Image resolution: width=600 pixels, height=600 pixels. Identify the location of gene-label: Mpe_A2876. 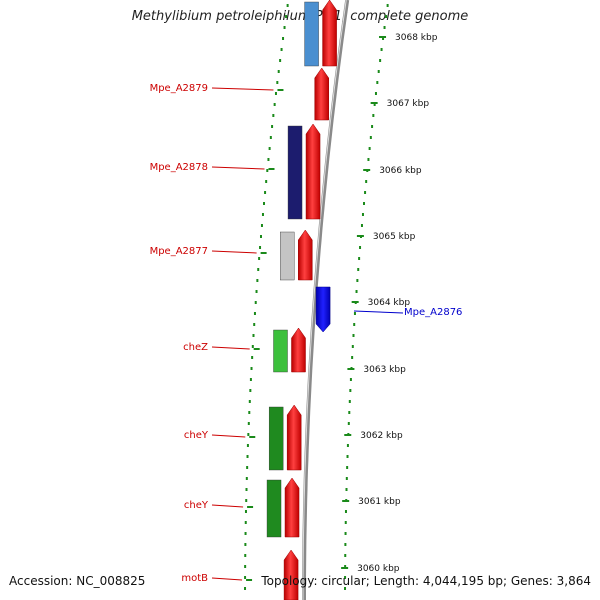
(433, 312).